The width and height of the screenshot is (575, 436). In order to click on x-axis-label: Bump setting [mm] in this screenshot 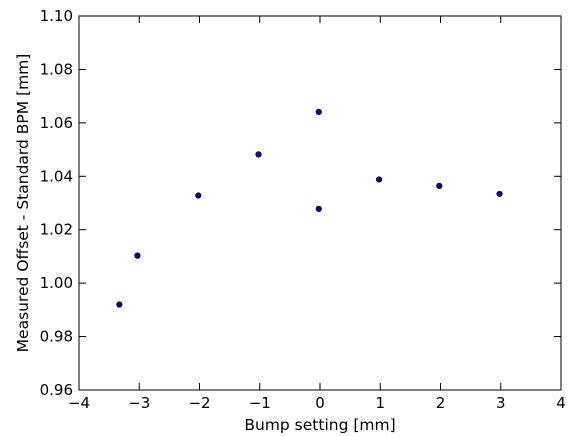, I will do `click(319, 425)`.